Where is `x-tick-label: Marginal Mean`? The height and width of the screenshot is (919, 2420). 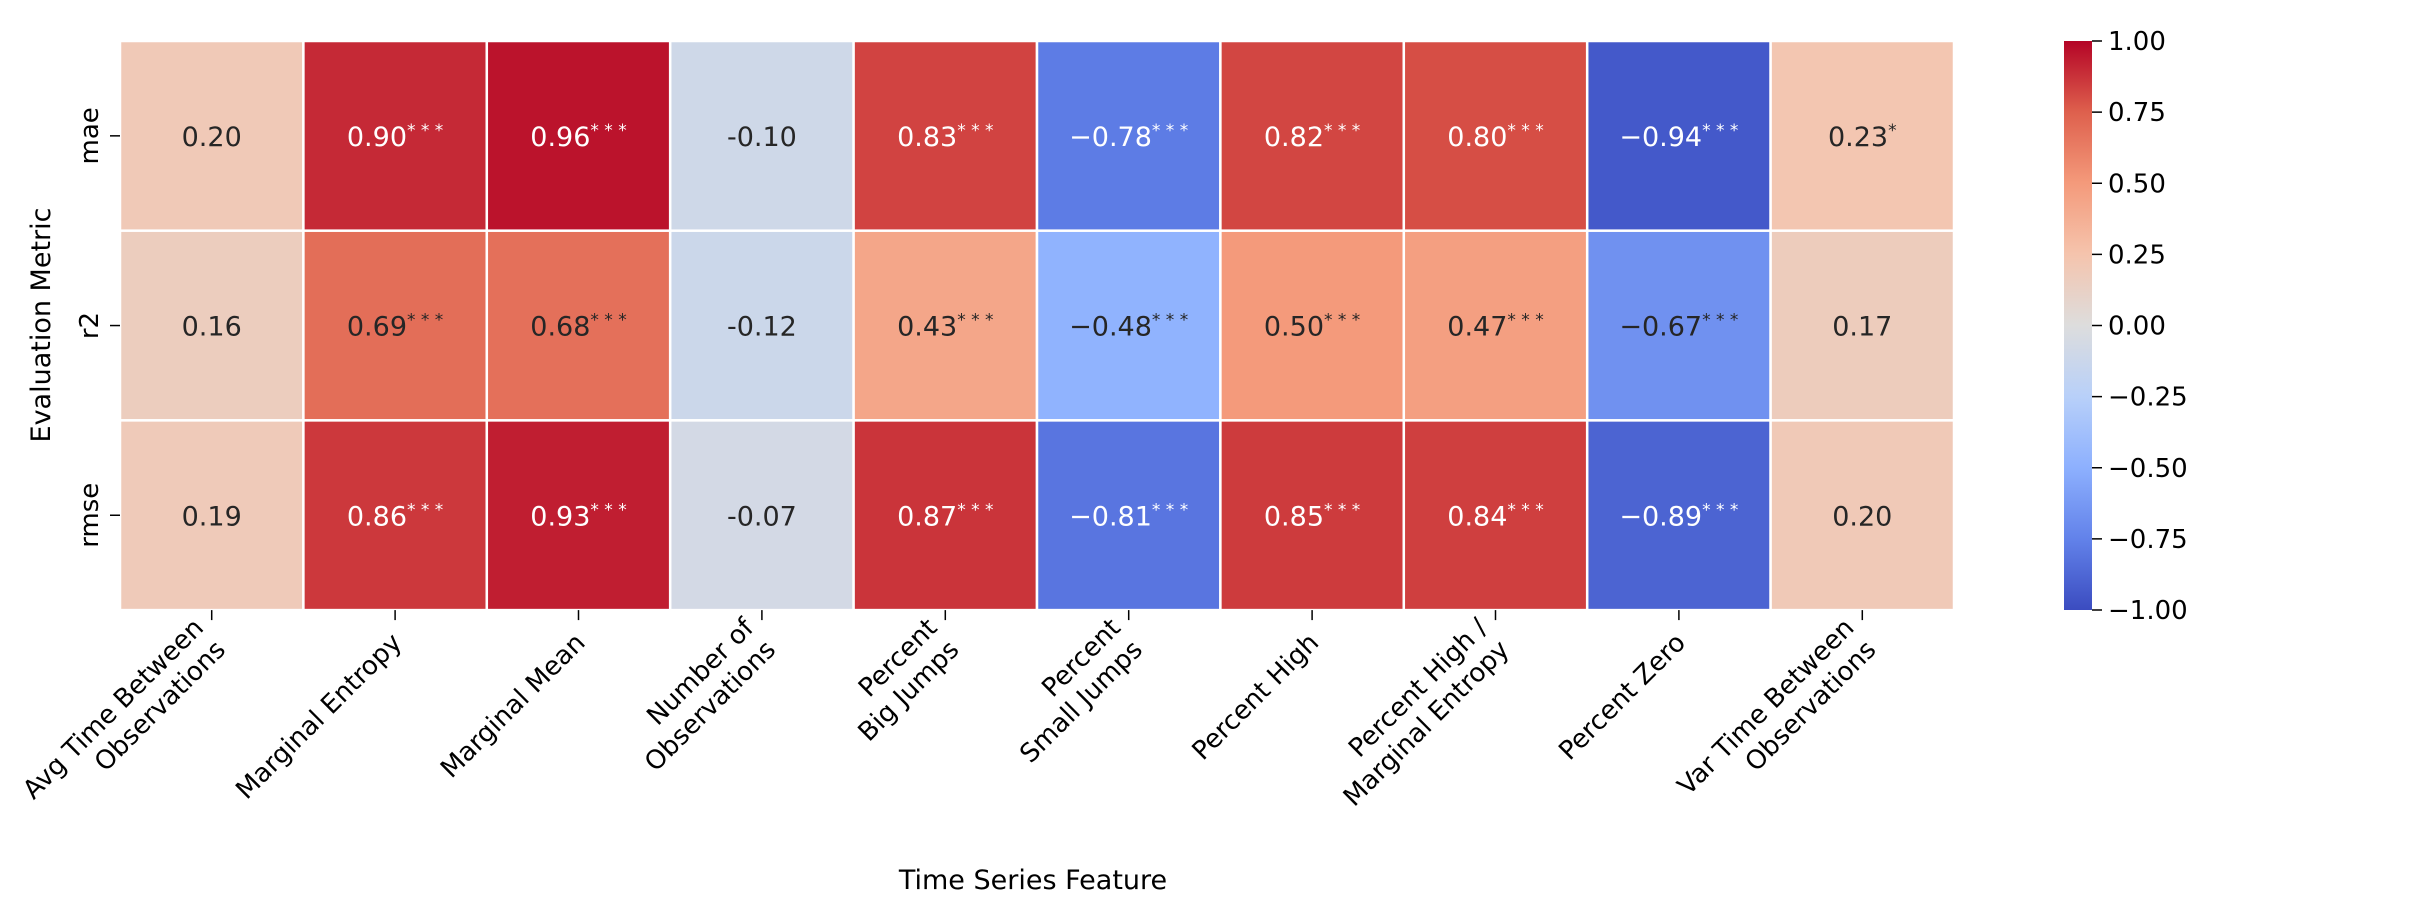 x-tick-label: Marginal Mean is located at coordinates (513, 706).